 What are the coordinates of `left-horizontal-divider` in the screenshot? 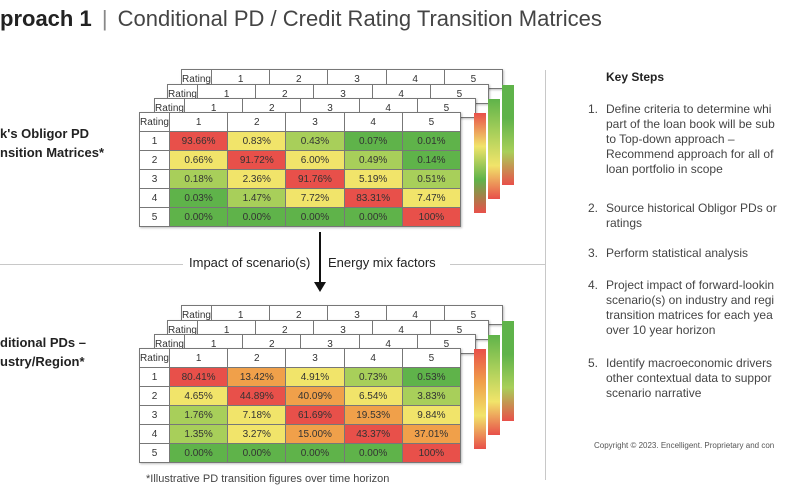 It's located at (91, 264).